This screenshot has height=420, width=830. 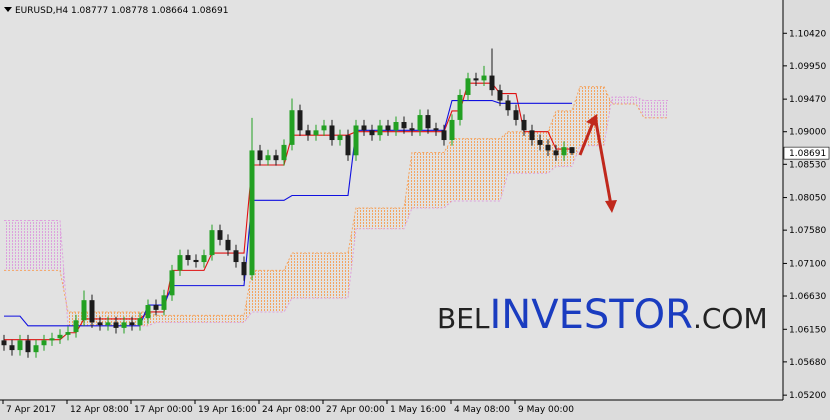 What do you see at coordinates (355, 410) in the screenshot?
I see `x-tick-label: 27 Apr 00:00` at bounding box center [355, 410].